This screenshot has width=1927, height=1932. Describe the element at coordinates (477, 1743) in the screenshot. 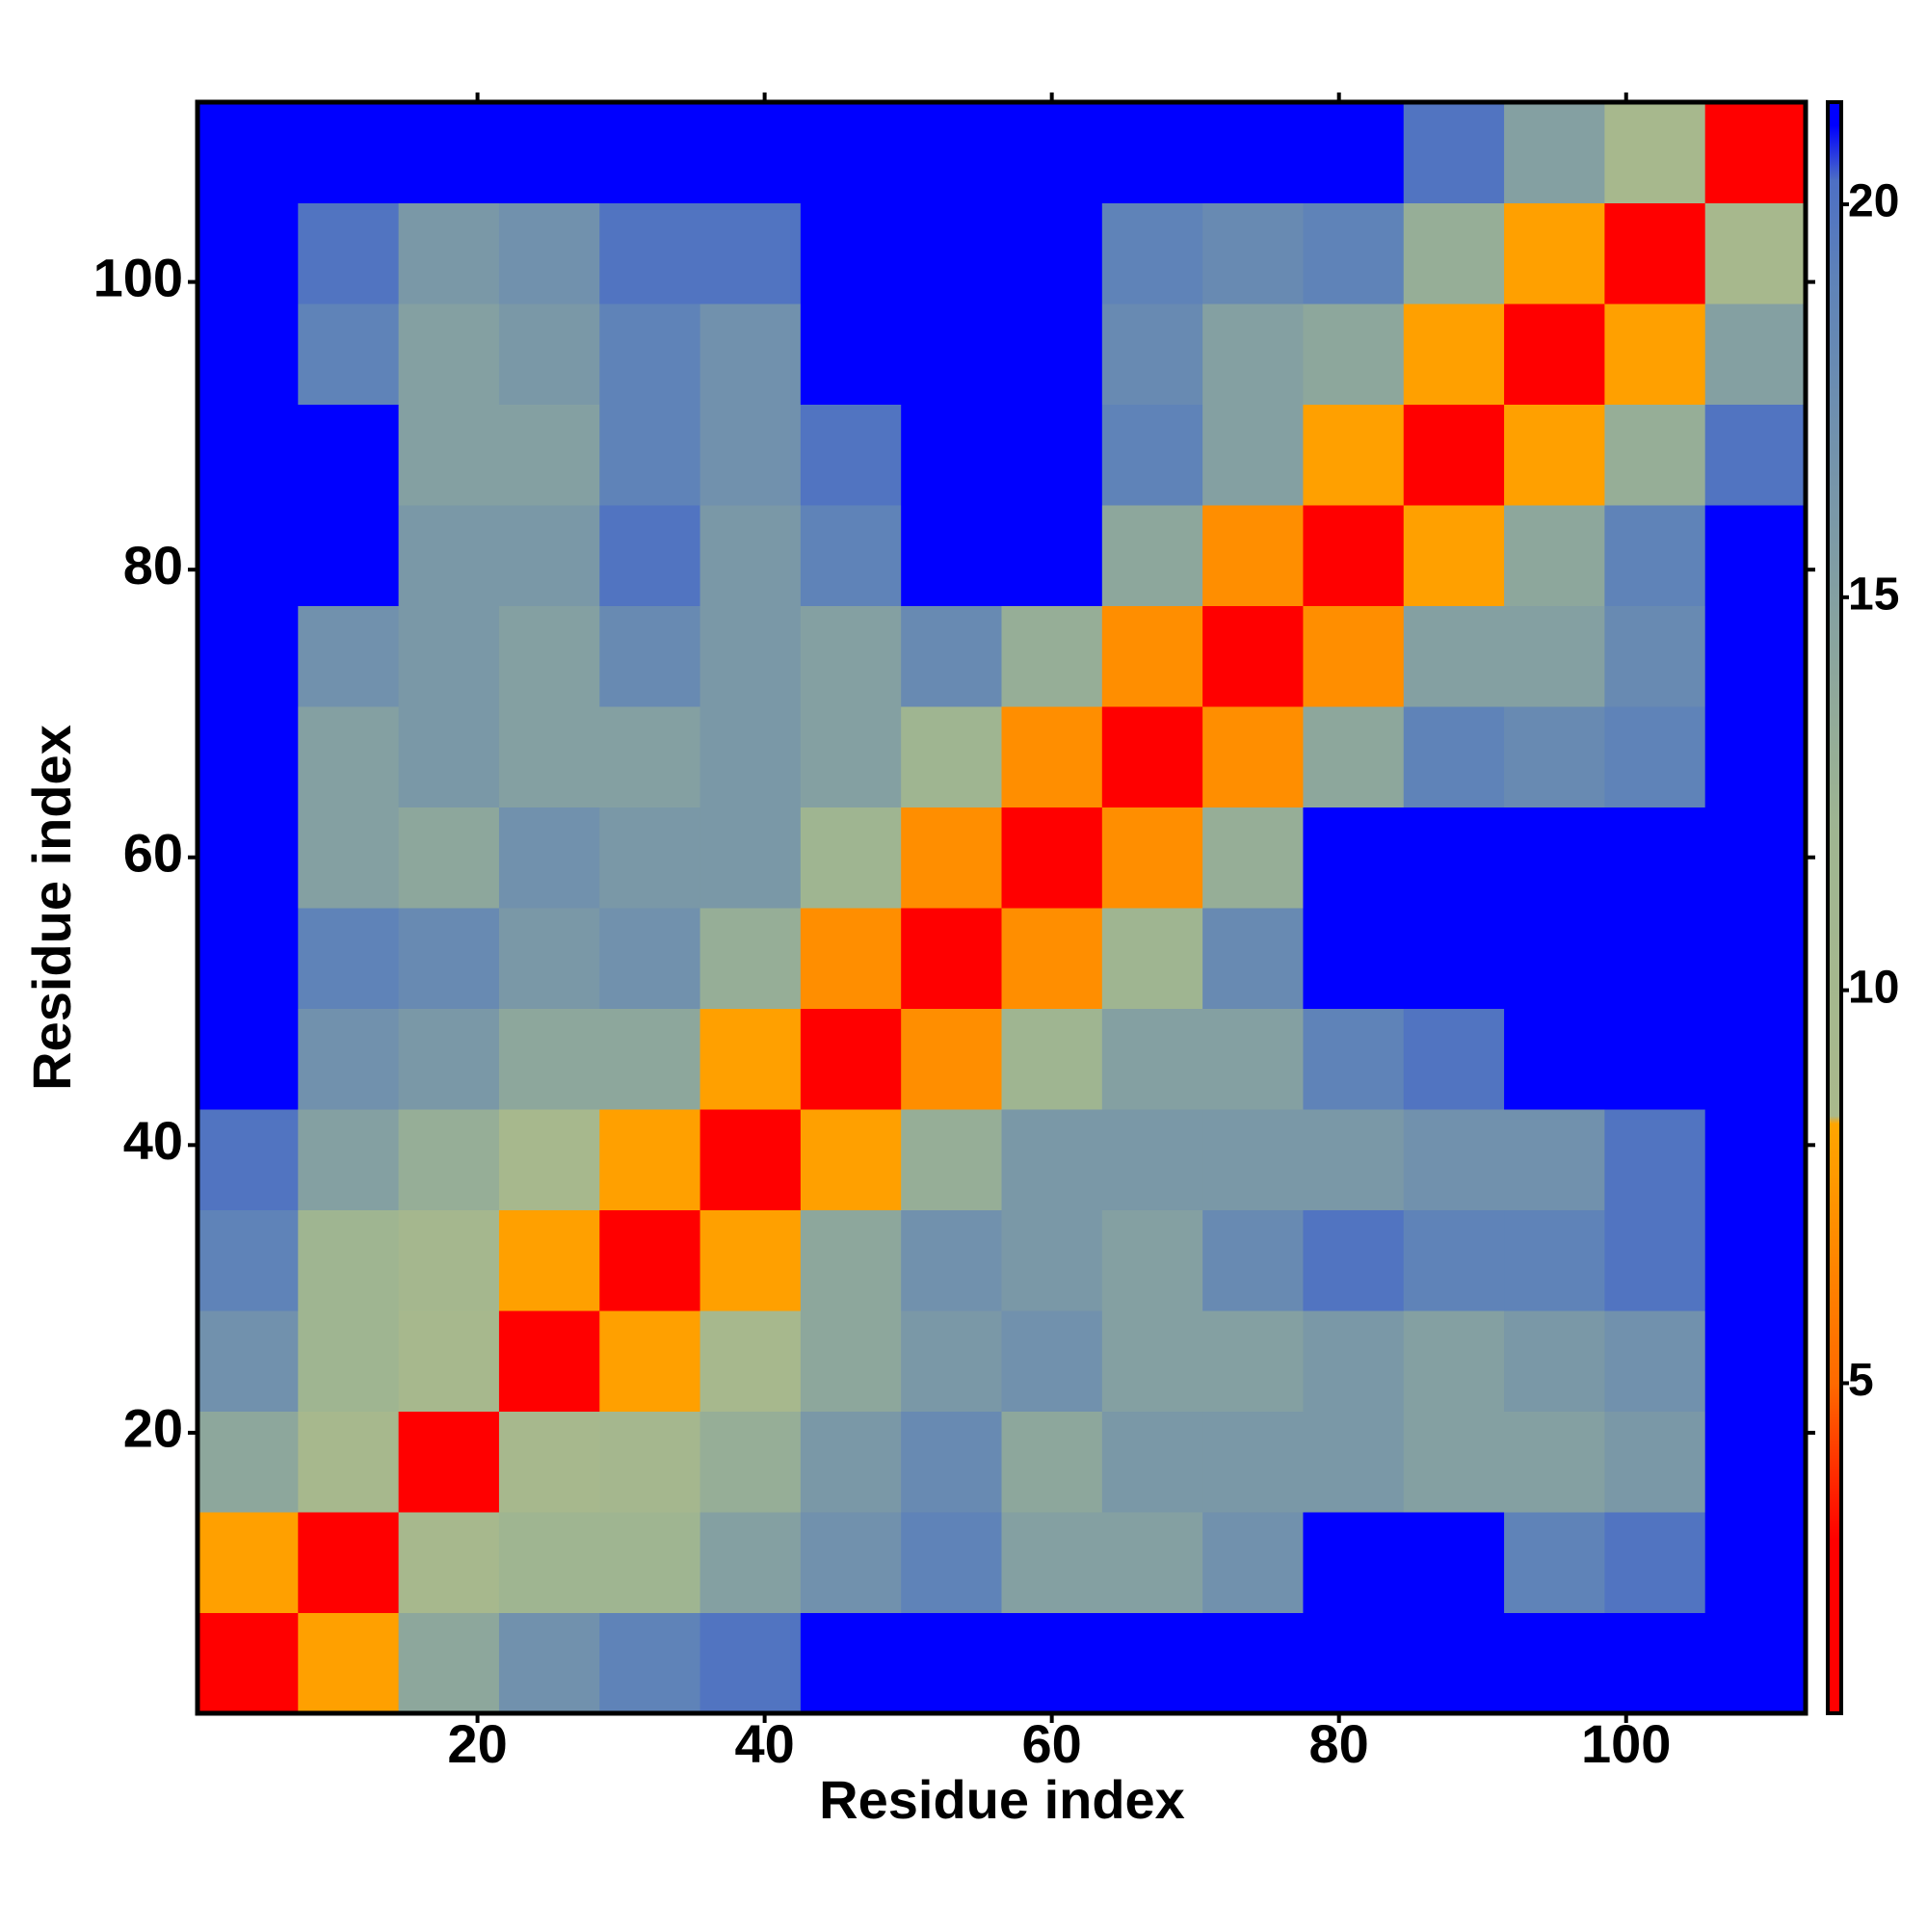

I see `x-tick-label: 20` at that location.